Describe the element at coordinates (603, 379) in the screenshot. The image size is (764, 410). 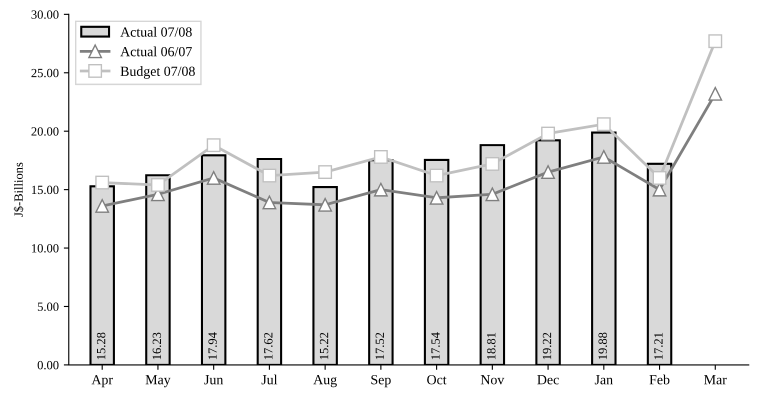
I see `x-tick-label: Jan` at that location.